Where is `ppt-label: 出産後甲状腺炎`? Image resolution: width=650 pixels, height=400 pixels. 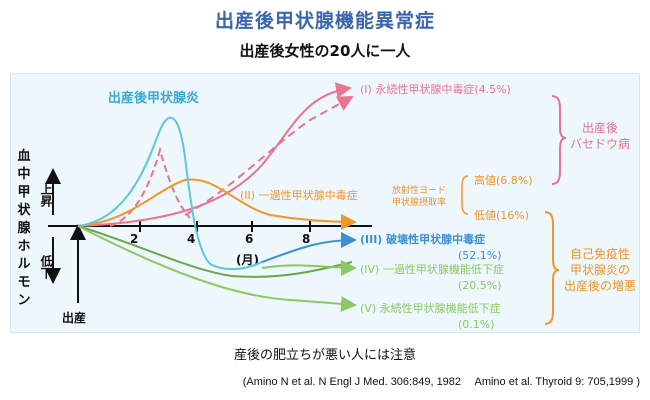 ppt-label: 出産後甲状腺炎 is located at coordinates (153, 98).